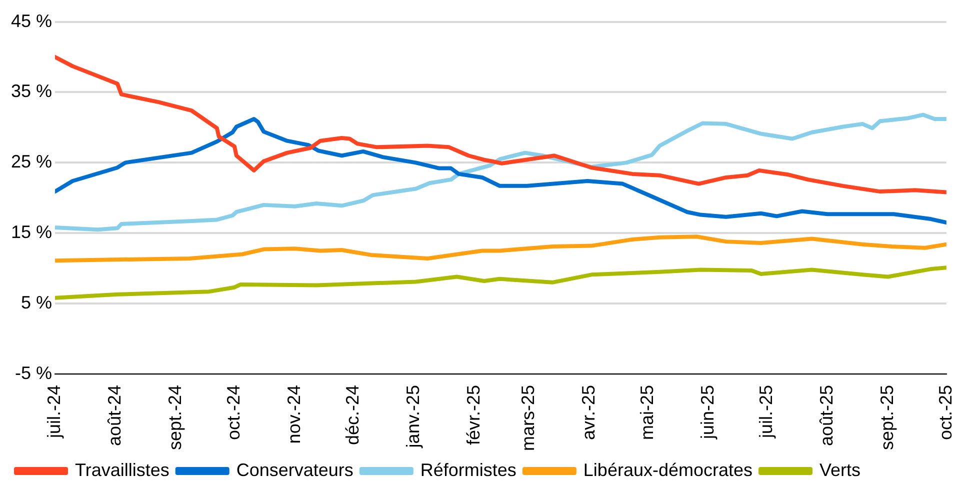 Image resolution: width=979 pixels, height=498 pixels. I want to click on legend-label: Libéraux-démocrates, so click(668, 470).